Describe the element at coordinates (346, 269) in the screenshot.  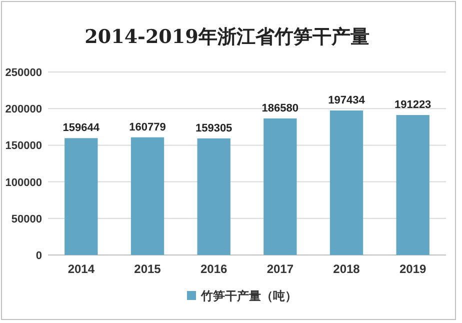
I see `x-tick-label: 2018` at that location.